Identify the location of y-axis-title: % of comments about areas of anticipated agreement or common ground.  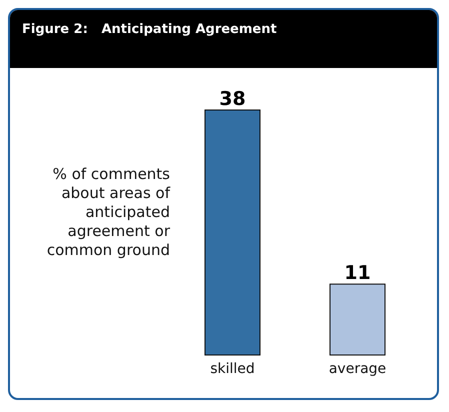
(108, 212).